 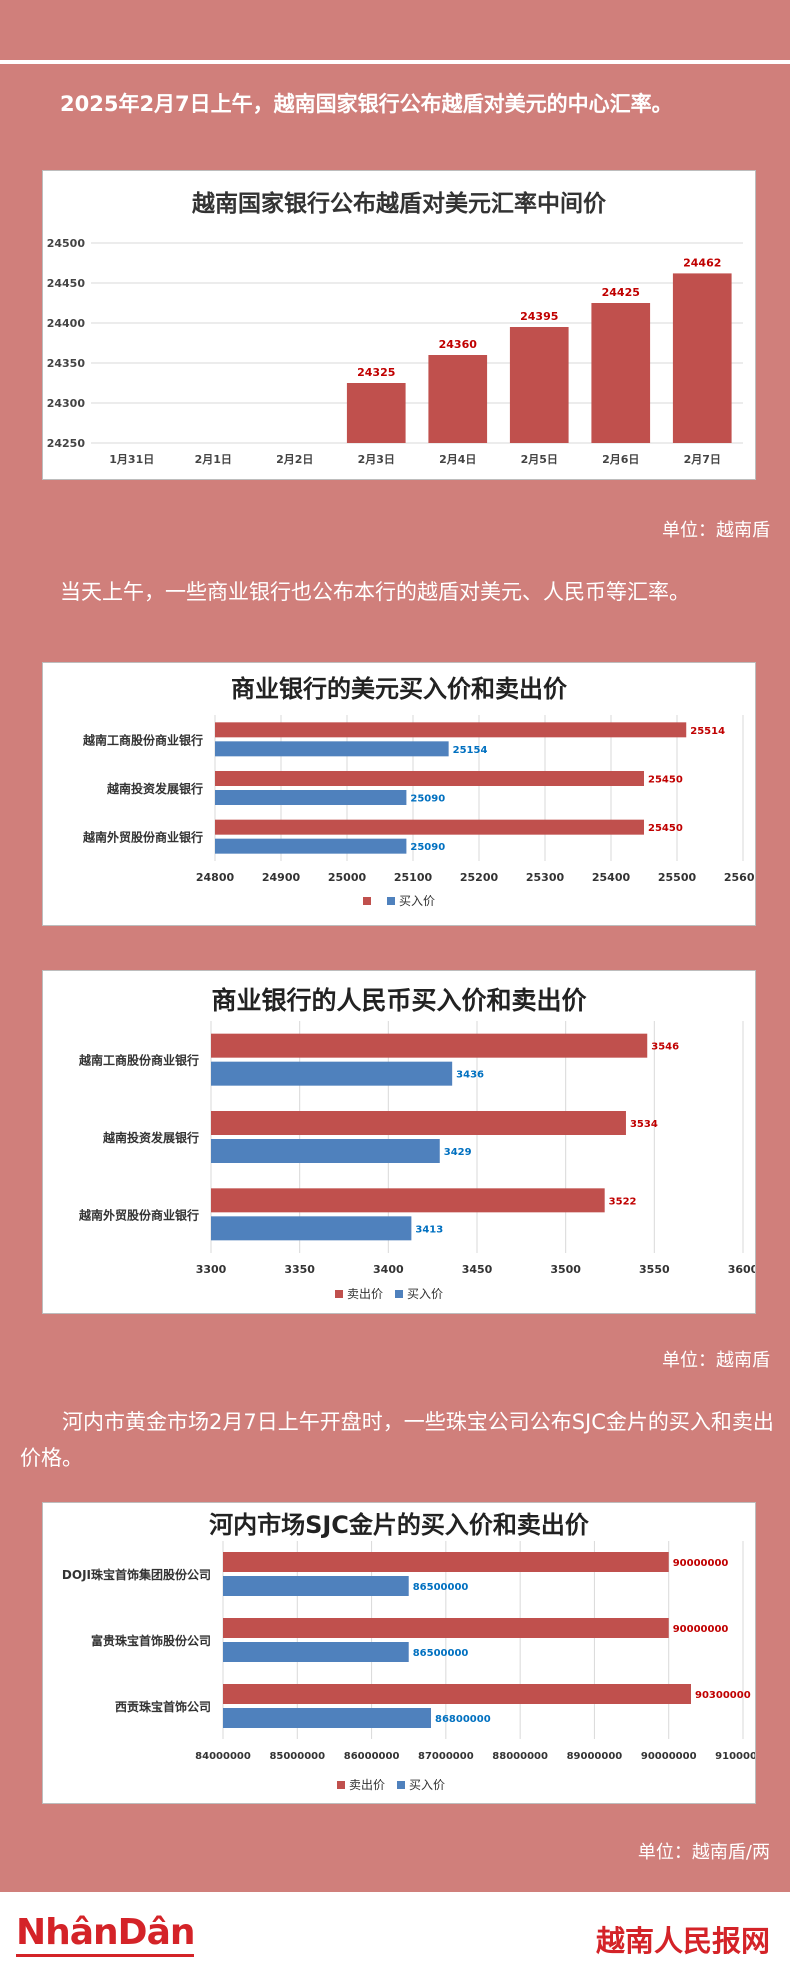 What do you see at coordinates (545, 877) in the screenshot?
I see `x-tick-label: 25300` at bounding box center [545, 877].